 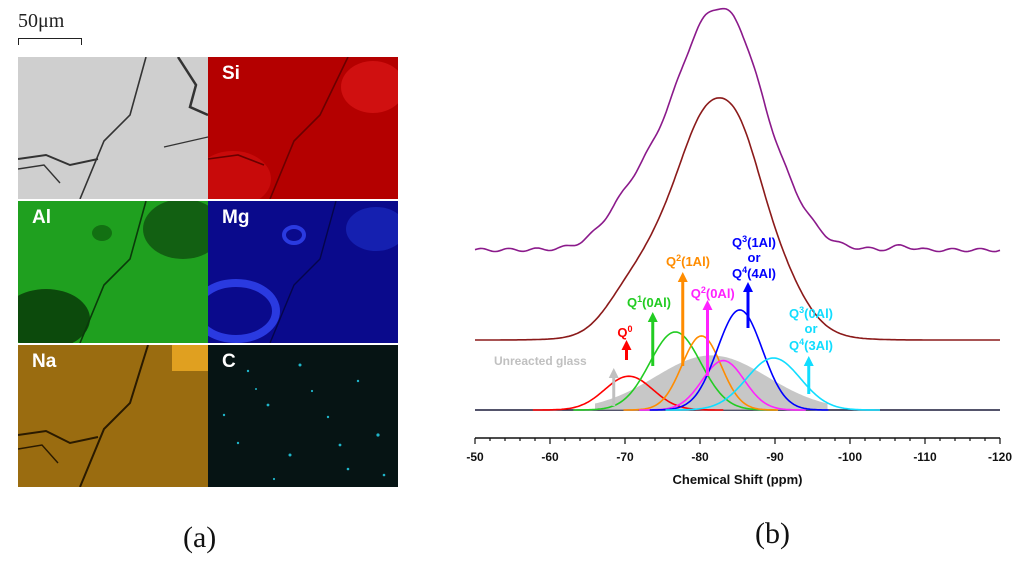 I want to click on tile-mg-image, so click(x=303, y=272).